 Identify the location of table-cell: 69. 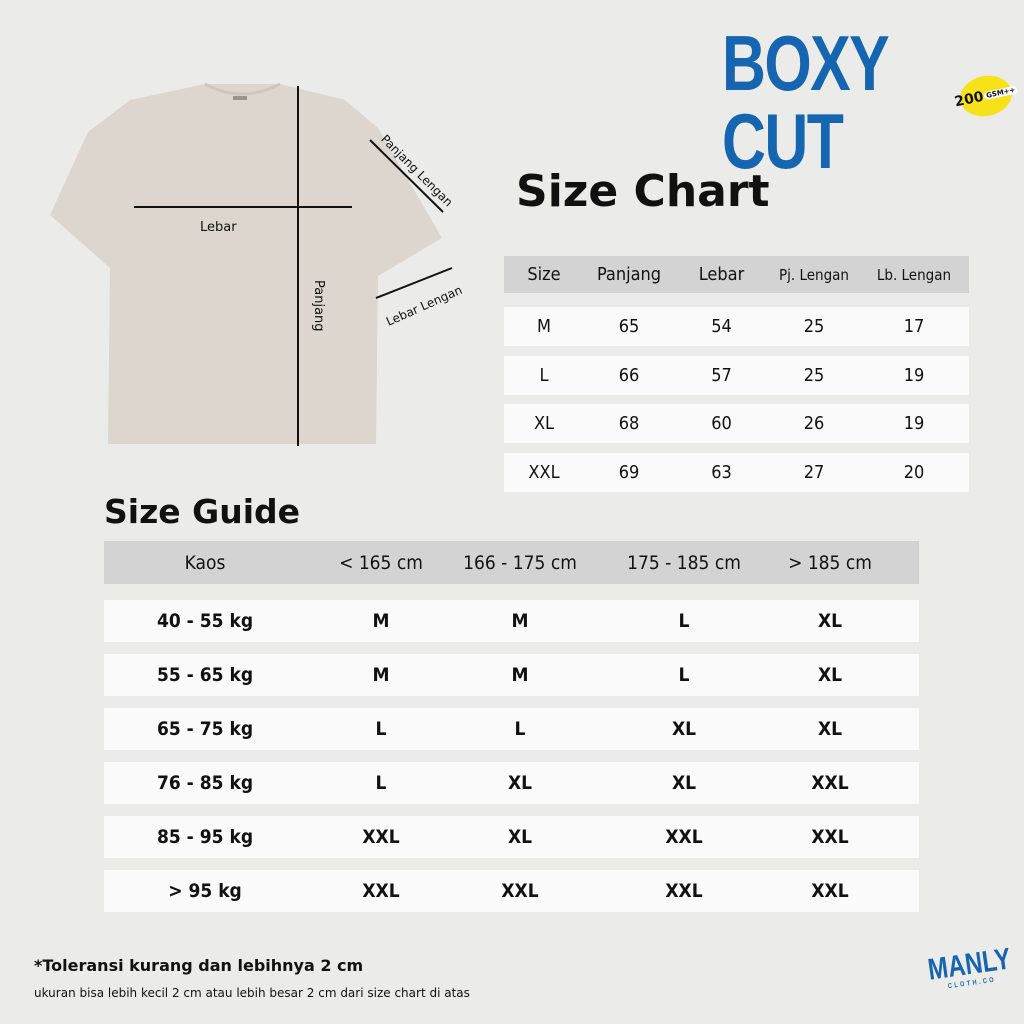
(629, 472).